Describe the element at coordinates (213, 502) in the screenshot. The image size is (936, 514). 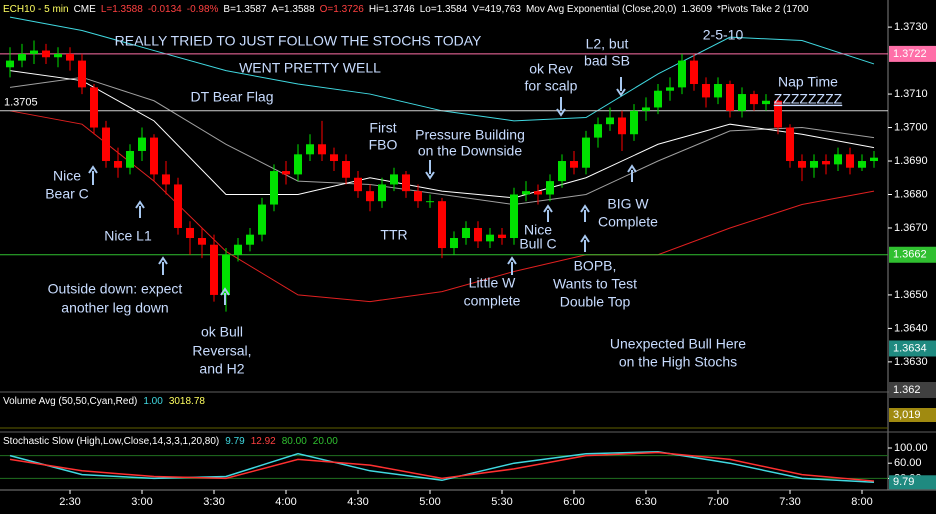
I see `x-tick-label: 3:30` at that location.